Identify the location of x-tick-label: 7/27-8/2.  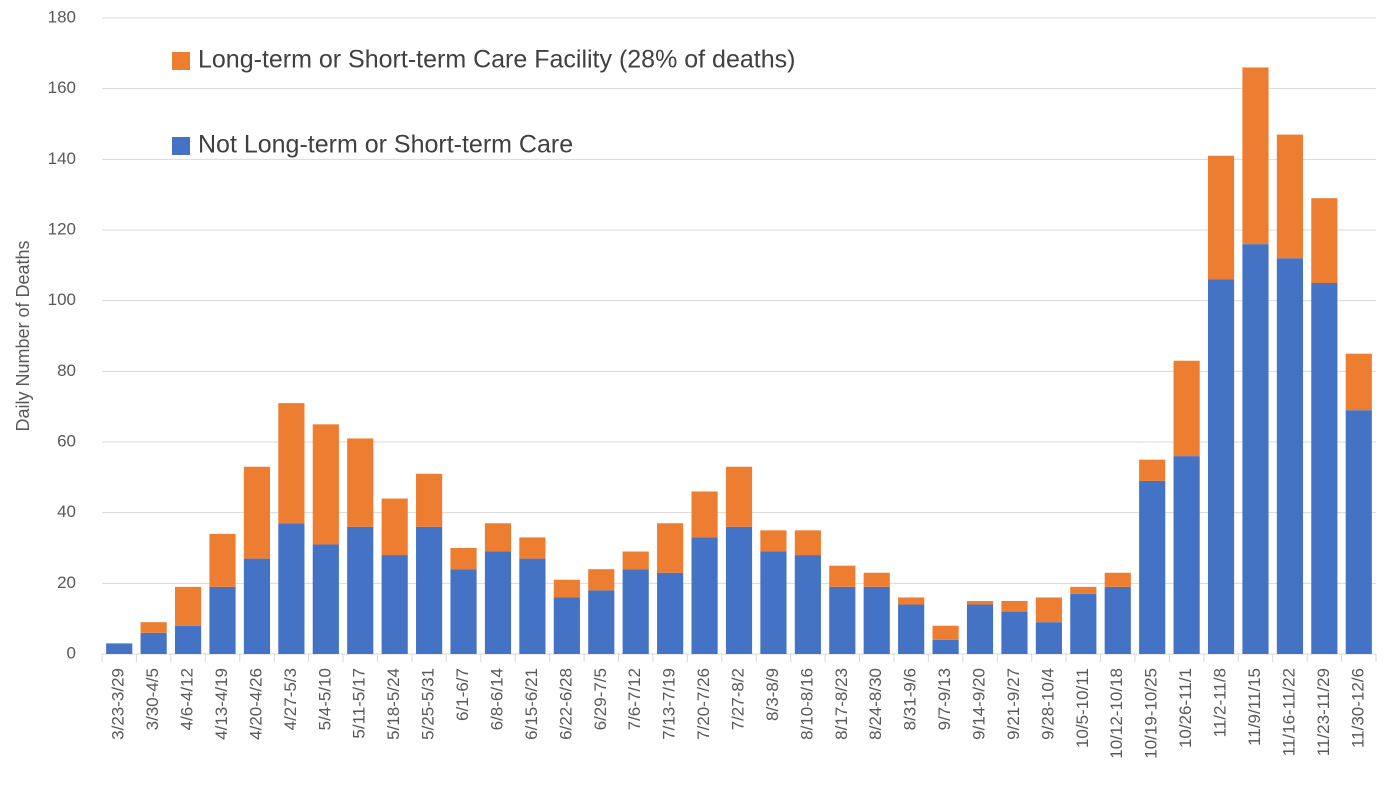
(737, 699).